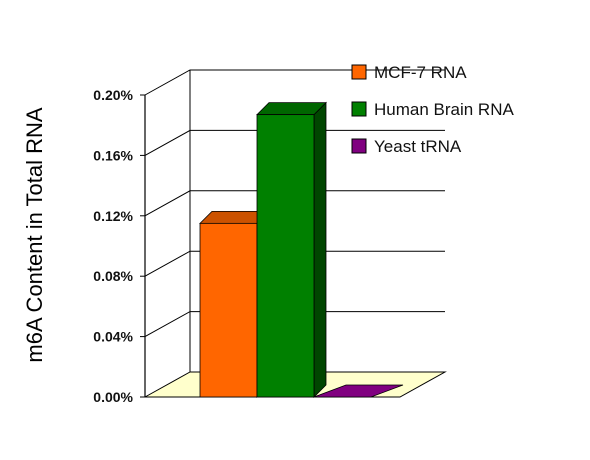 This screenshot has width=590, height=460. I want to click on legend: MCF-7 RNA Human Brain RNA Yeast tRNA, so click(432, 109).